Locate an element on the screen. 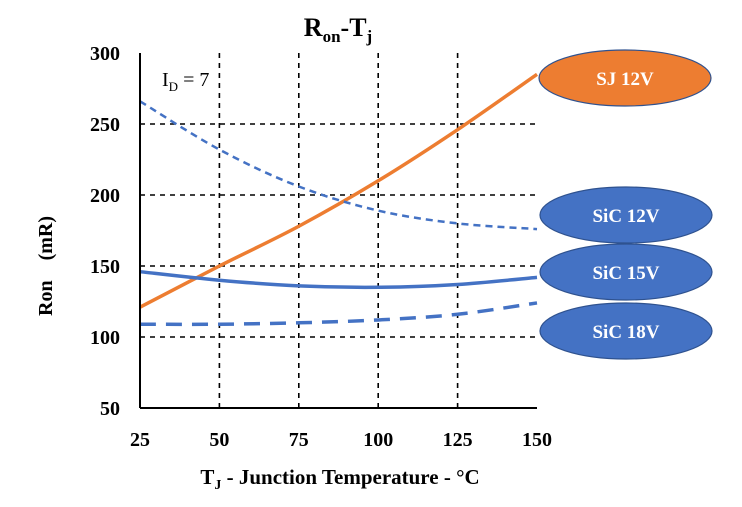 Image resolution: width=742 pixels, height=507 pixels. legend-item-sic-12v: SiC 12V is located at coordinates (626, 215).